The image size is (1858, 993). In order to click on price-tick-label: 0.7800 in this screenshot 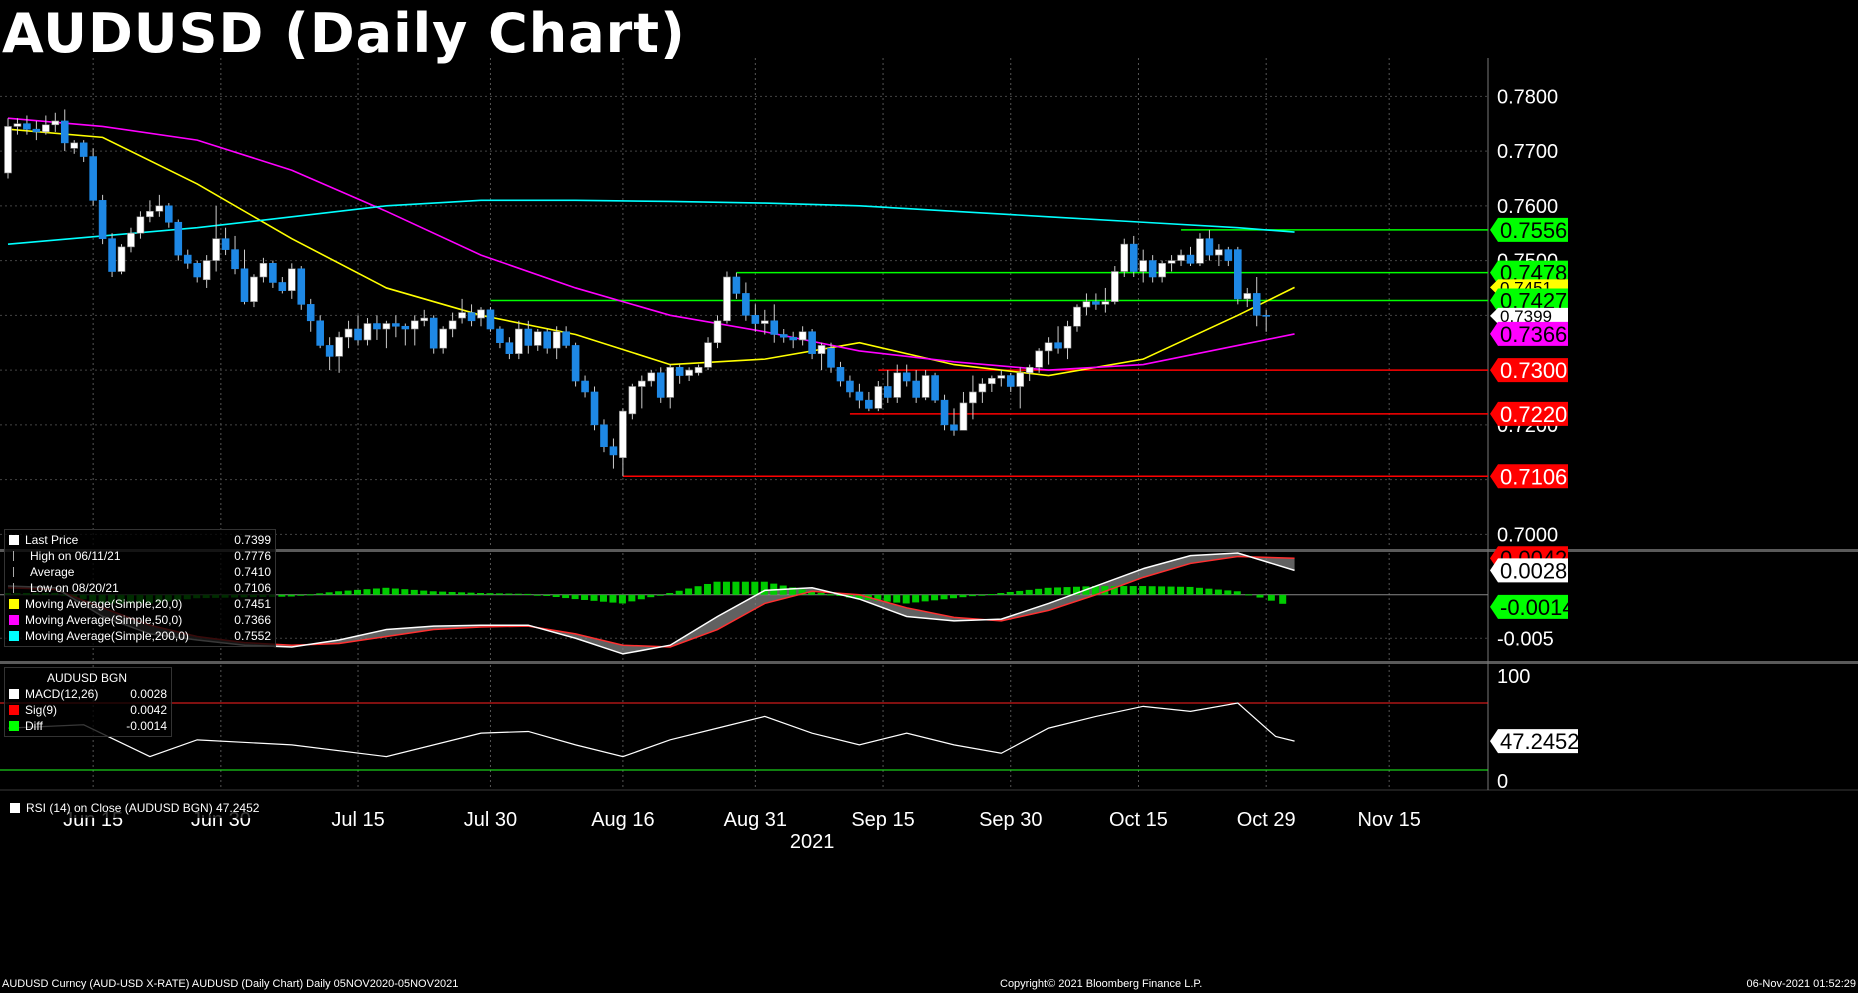, I will do `click(1527, 97)`.